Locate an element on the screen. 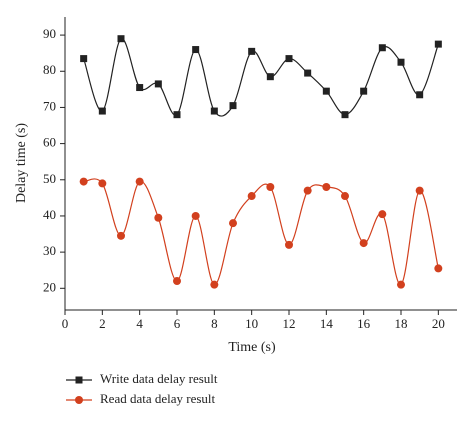 The width and height of the screenshot is (474, 423). y-tick-label: 80 is located at coordinates (49, 69).